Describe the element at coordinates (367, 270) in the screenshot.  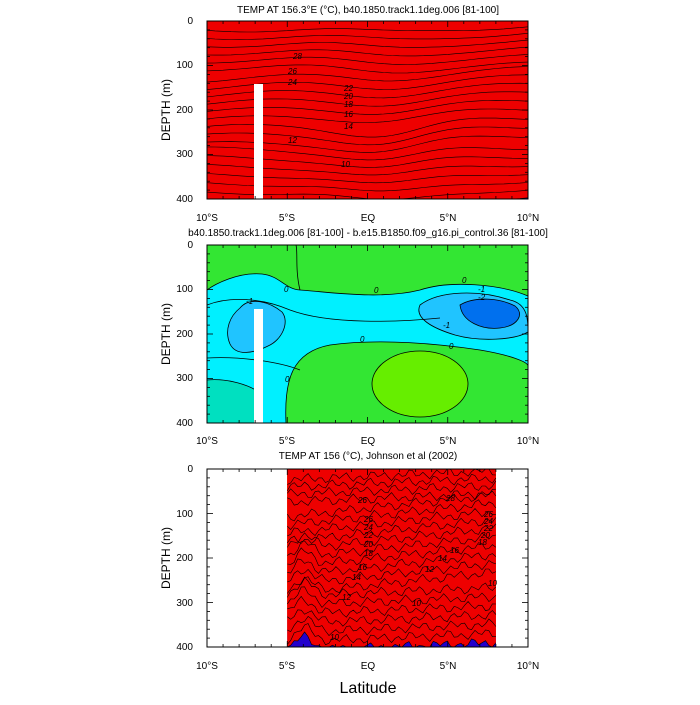
I see `diff-region-positive-top` at that location.